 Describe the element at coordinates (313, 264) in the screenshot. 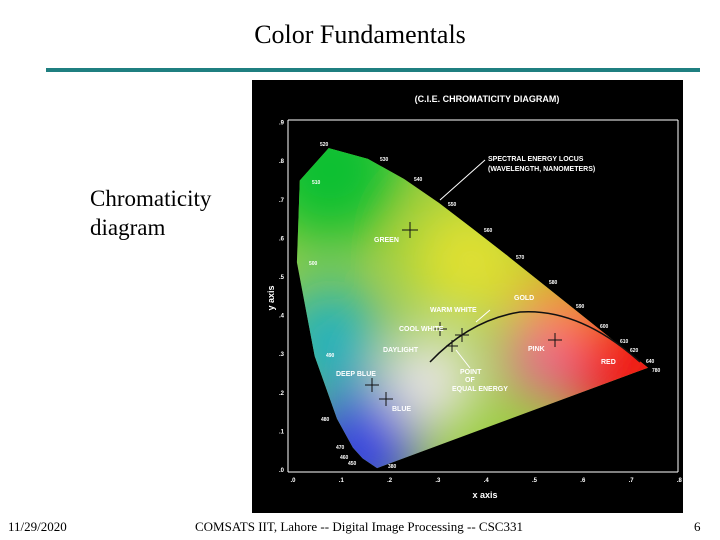

I see `wavelength-label: 500` at that location.